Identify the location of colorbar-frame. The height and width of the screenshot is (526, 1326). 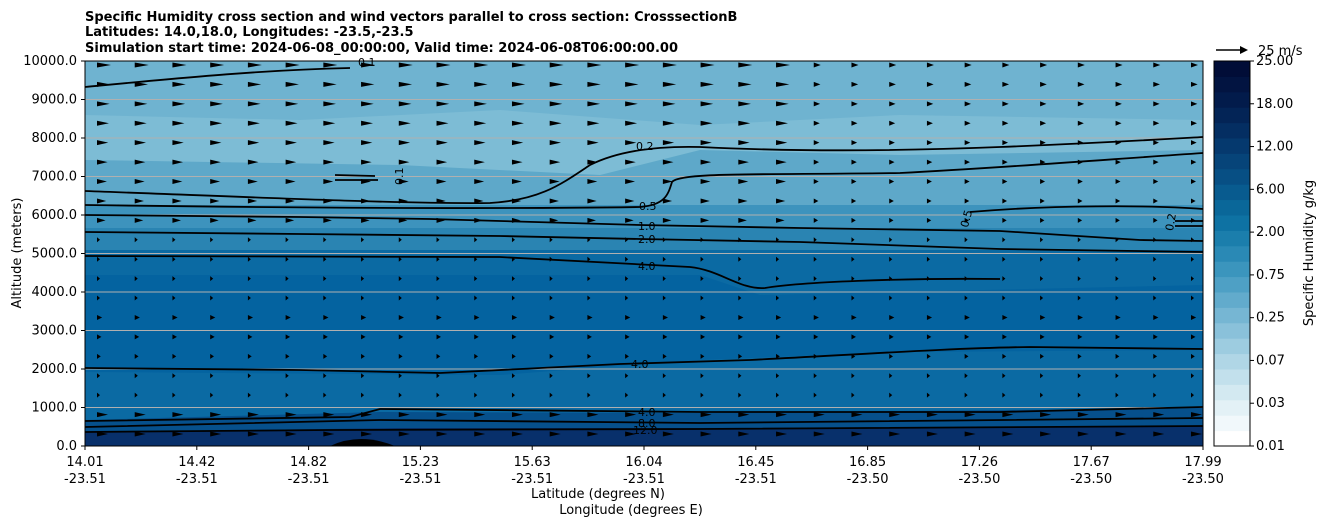
(1232, 253).